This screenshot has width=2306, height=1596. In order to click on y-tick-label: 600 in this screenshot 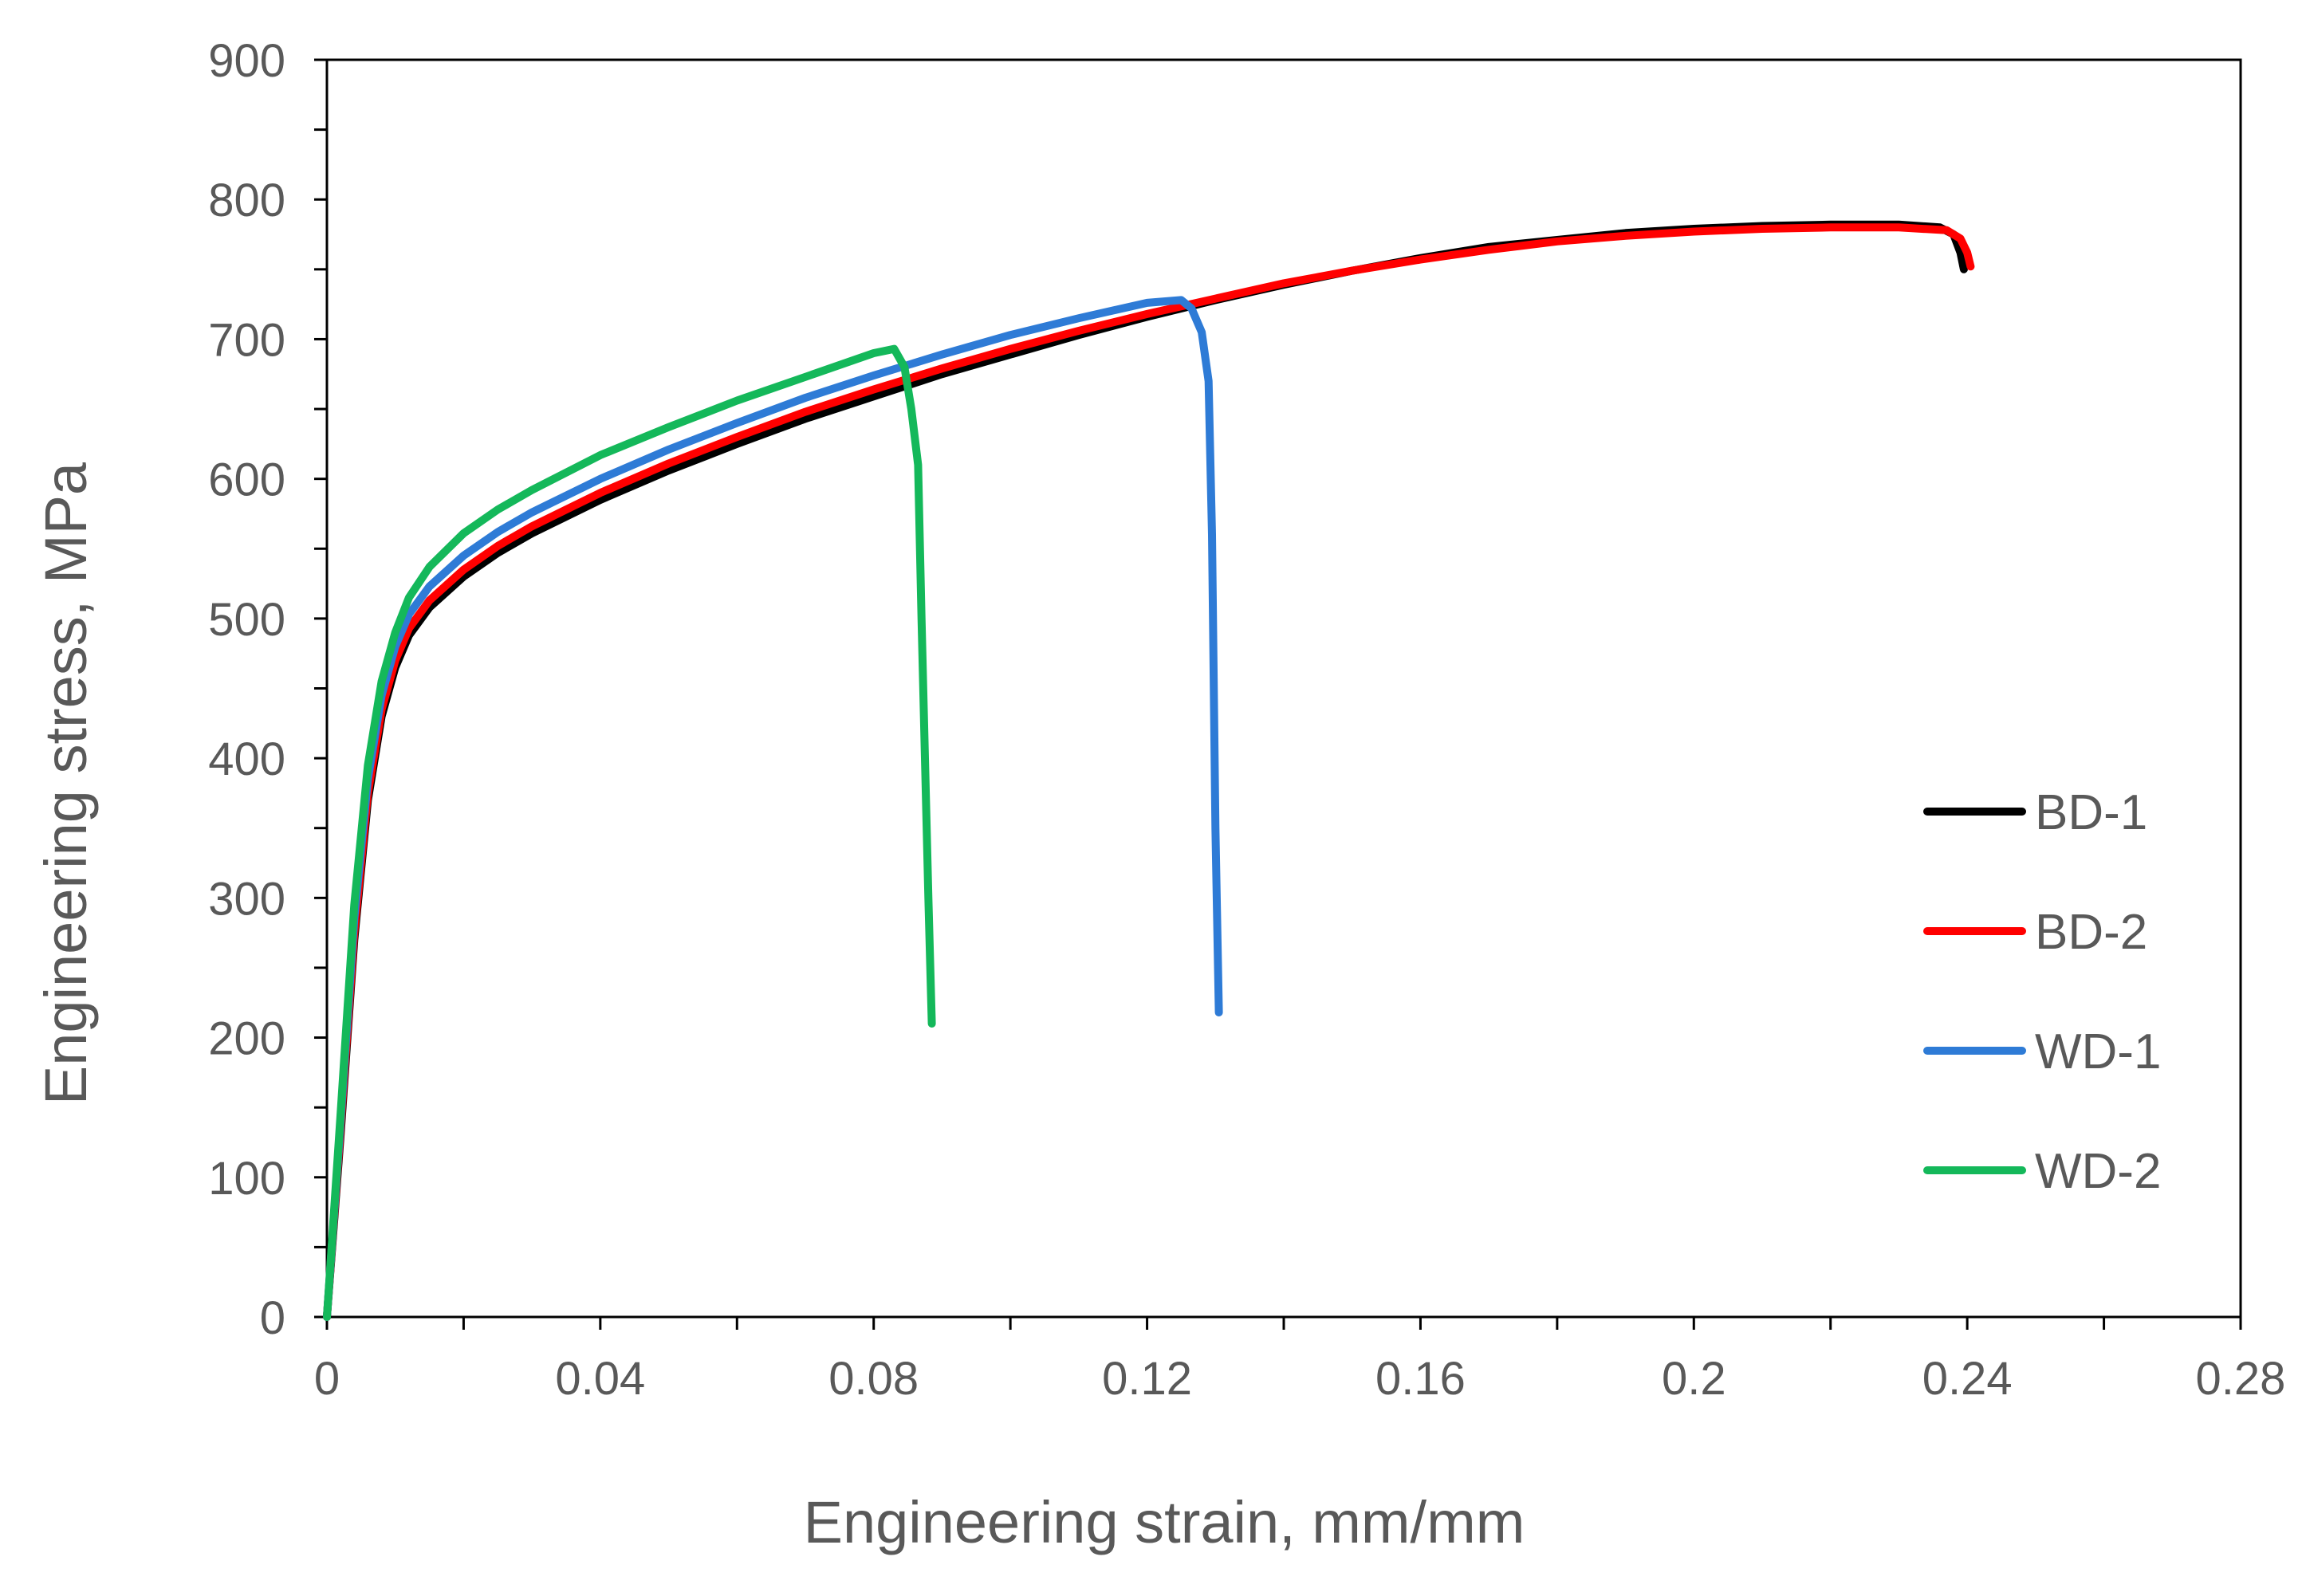, I will do `click(246, 480)`.